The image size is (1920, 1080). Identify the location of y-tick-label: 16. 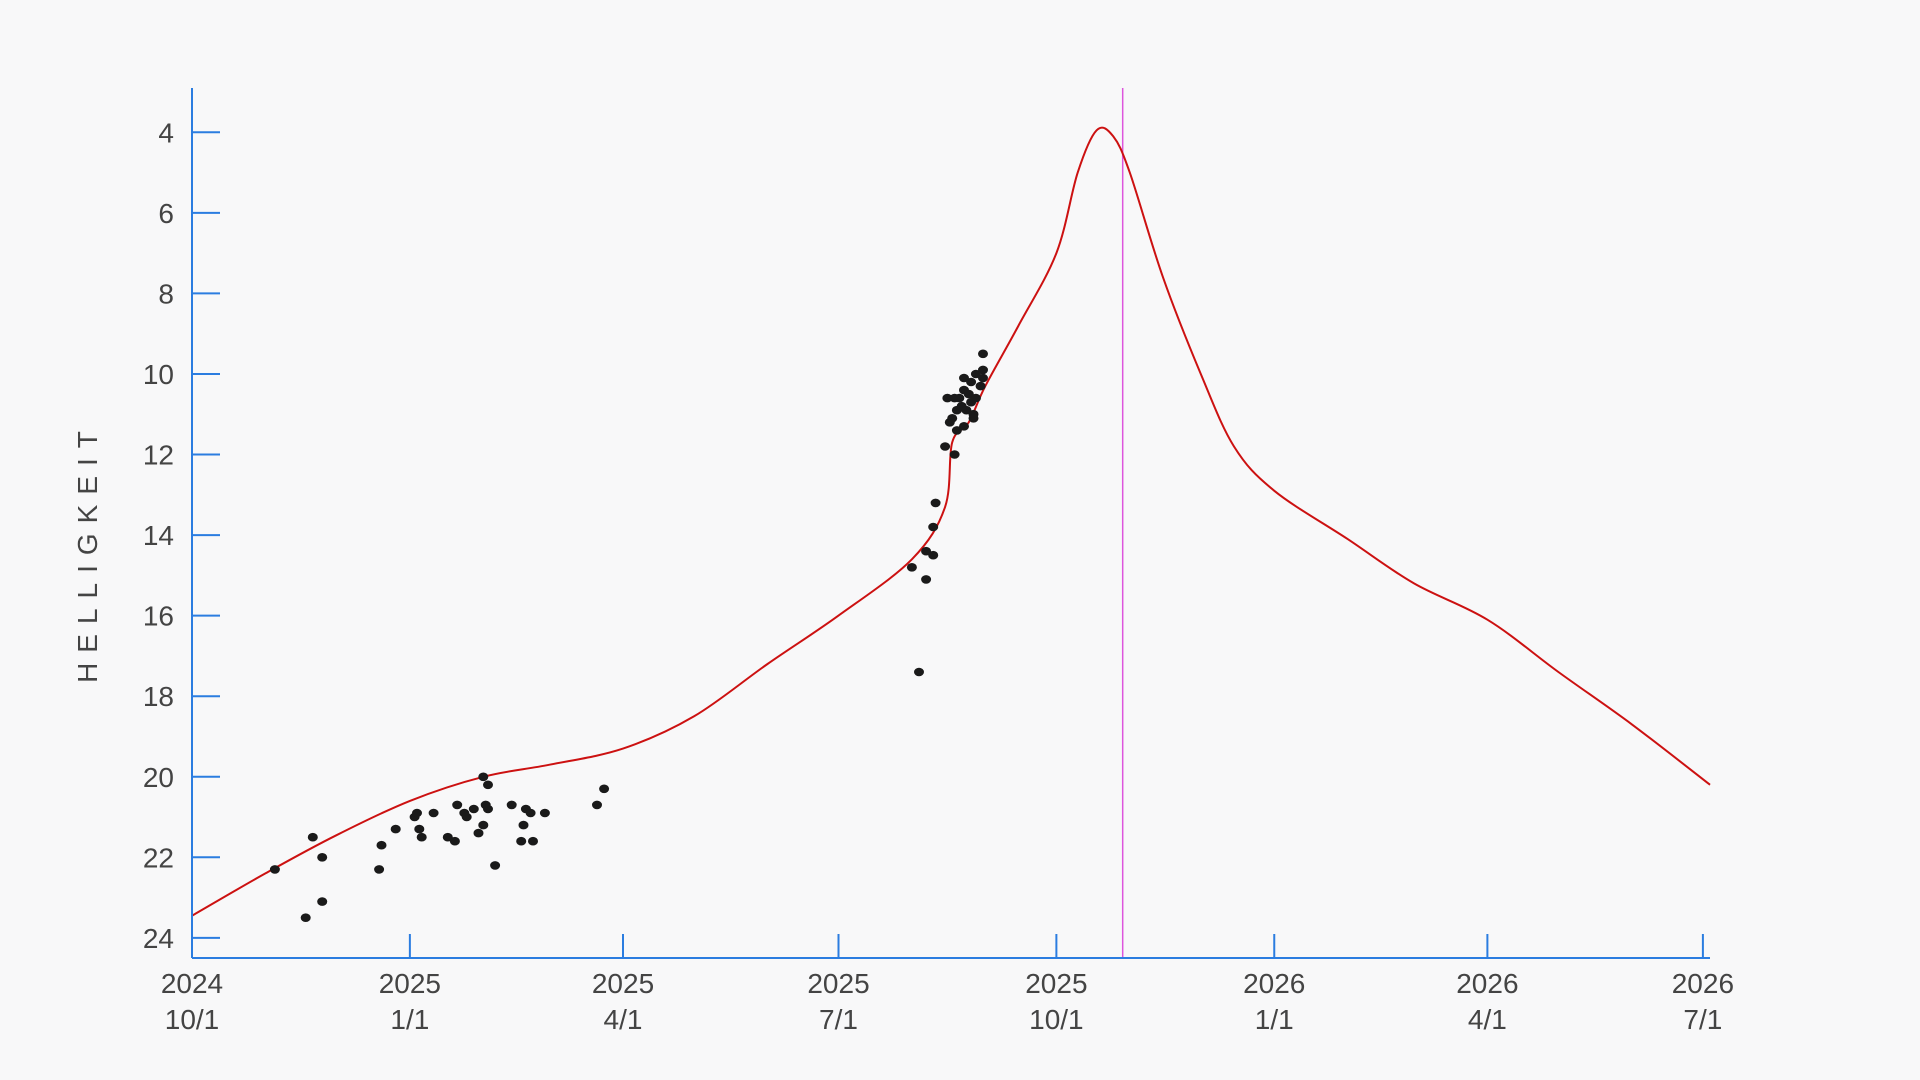
(158, 616).